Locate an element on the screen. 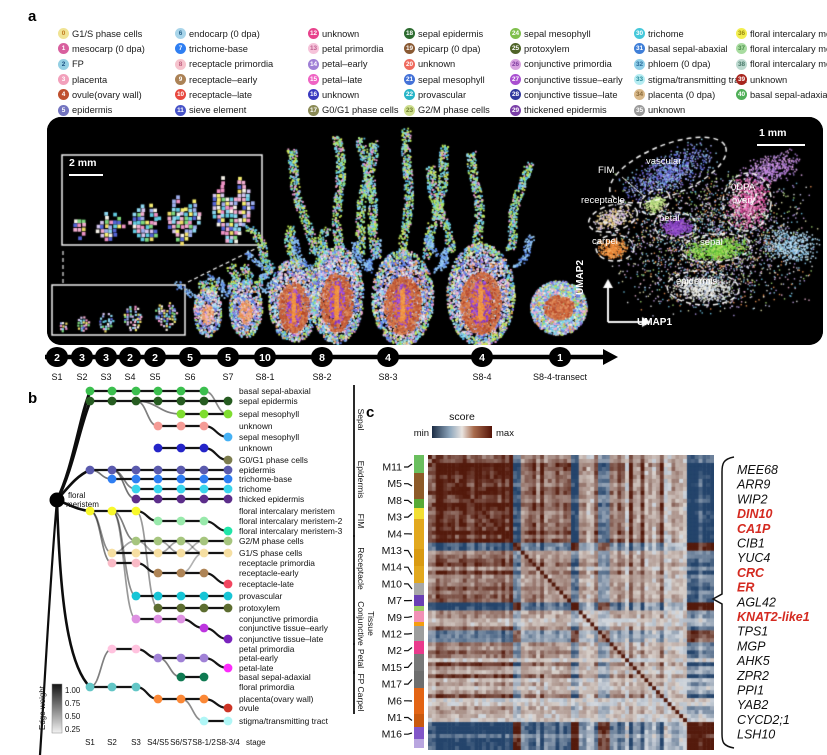 The width and height of the screenshot is (827, 755). gene-bracket is located at coordinates (723, 602).